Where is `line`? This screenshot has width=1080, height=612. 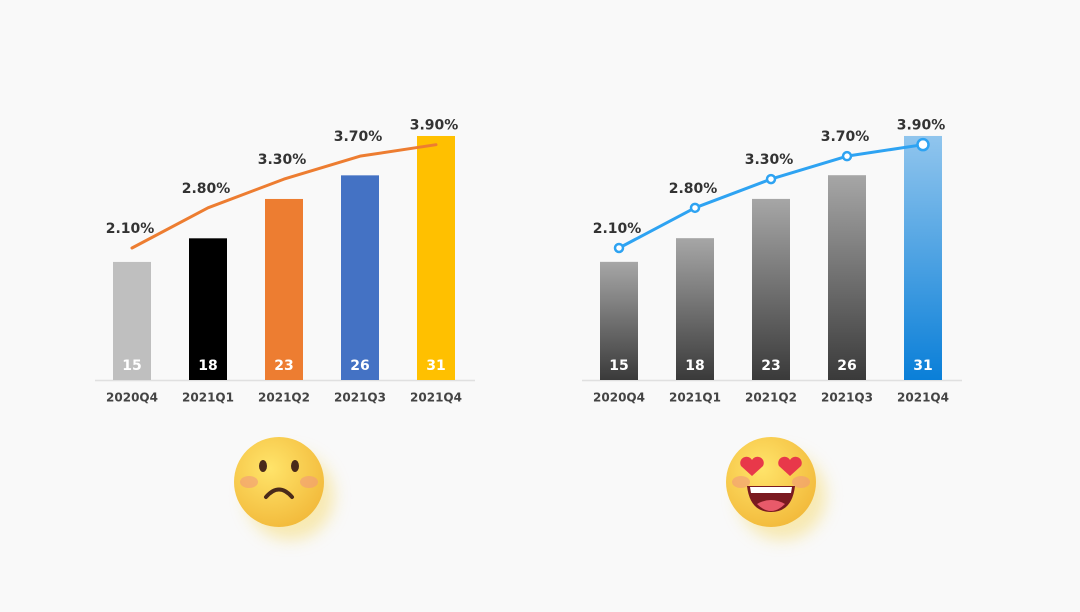 line is located at coordinates (284, 196).